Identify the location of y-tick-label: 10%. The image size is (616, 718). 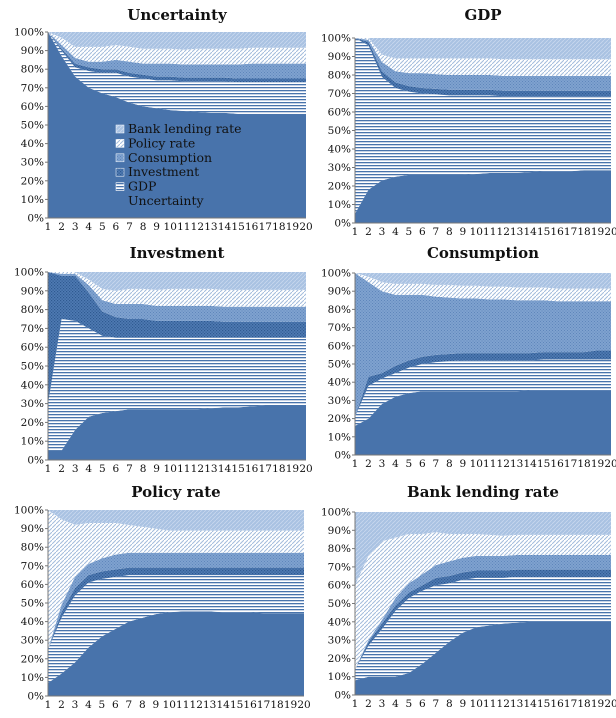
(339, 205).